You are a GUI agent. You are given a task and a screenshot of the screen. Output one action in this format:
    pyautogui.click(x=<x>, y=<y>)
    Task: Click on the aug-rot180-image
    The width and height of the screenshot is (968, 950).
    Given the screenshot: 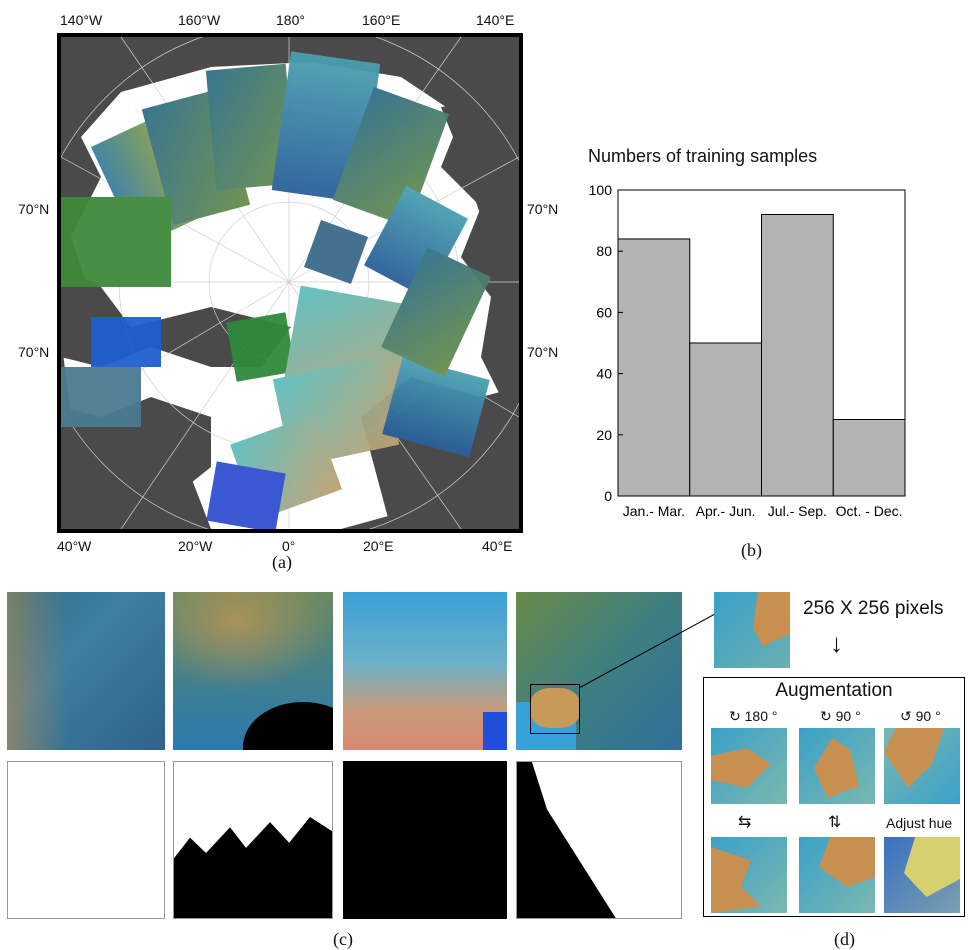 What is the action you would take?
    pyautogui.click(x=749, y=766)
    